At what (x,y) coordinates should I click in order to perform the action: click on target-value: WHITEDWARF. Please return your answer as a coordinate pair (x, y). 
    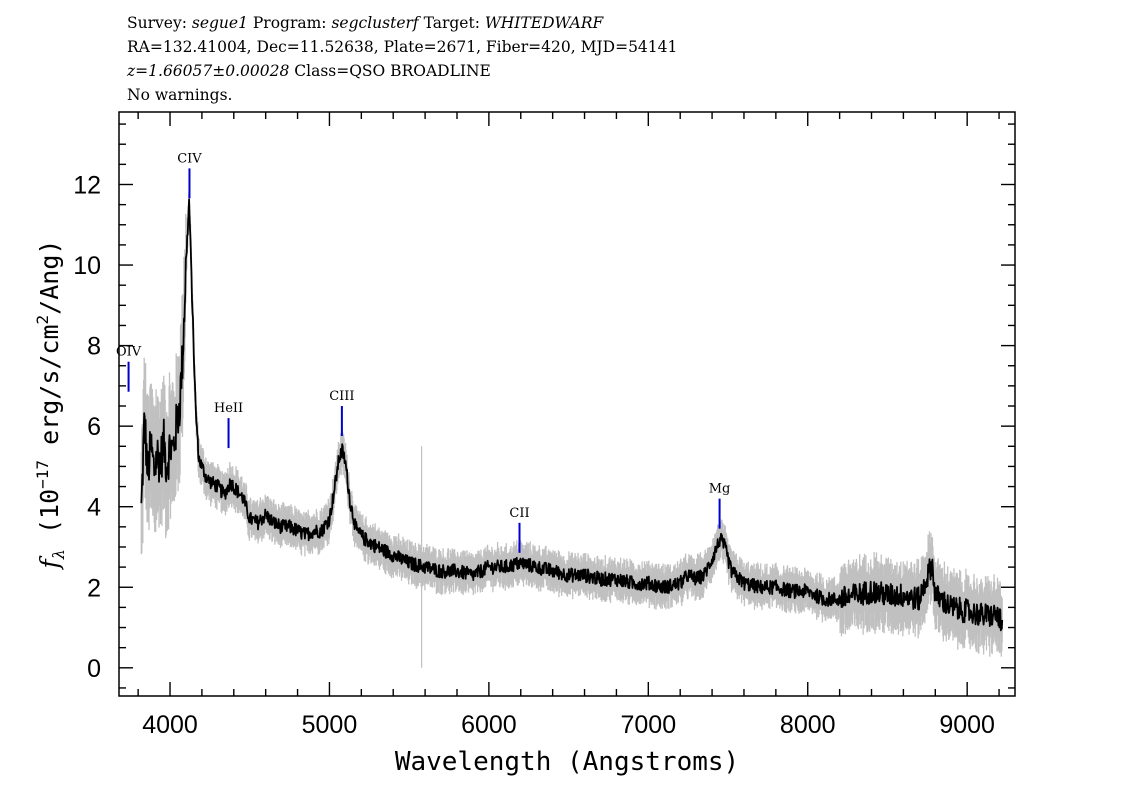
    Looking at the image, I should click on (544, 23).